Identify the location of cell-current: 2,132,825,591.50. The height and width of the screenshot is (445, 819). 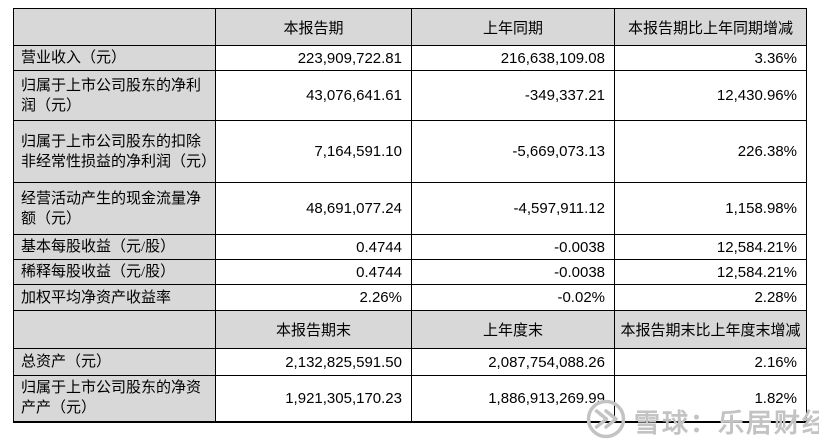
(313, 362).